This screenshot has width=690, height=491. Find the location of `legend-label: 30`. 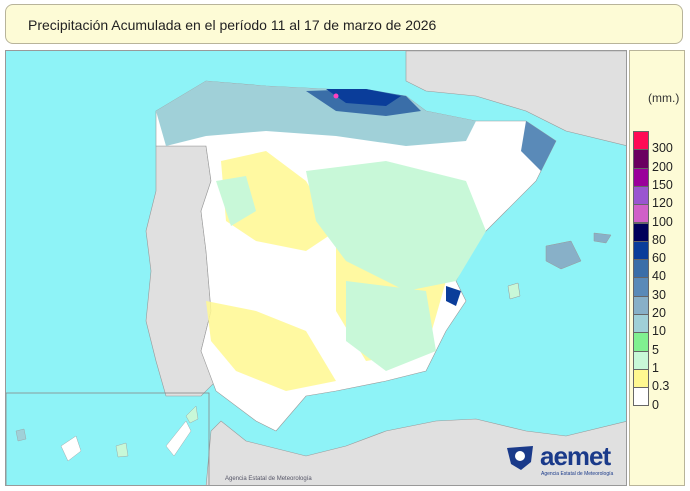

legend-label: 30 is located at coordinates (659, 294).